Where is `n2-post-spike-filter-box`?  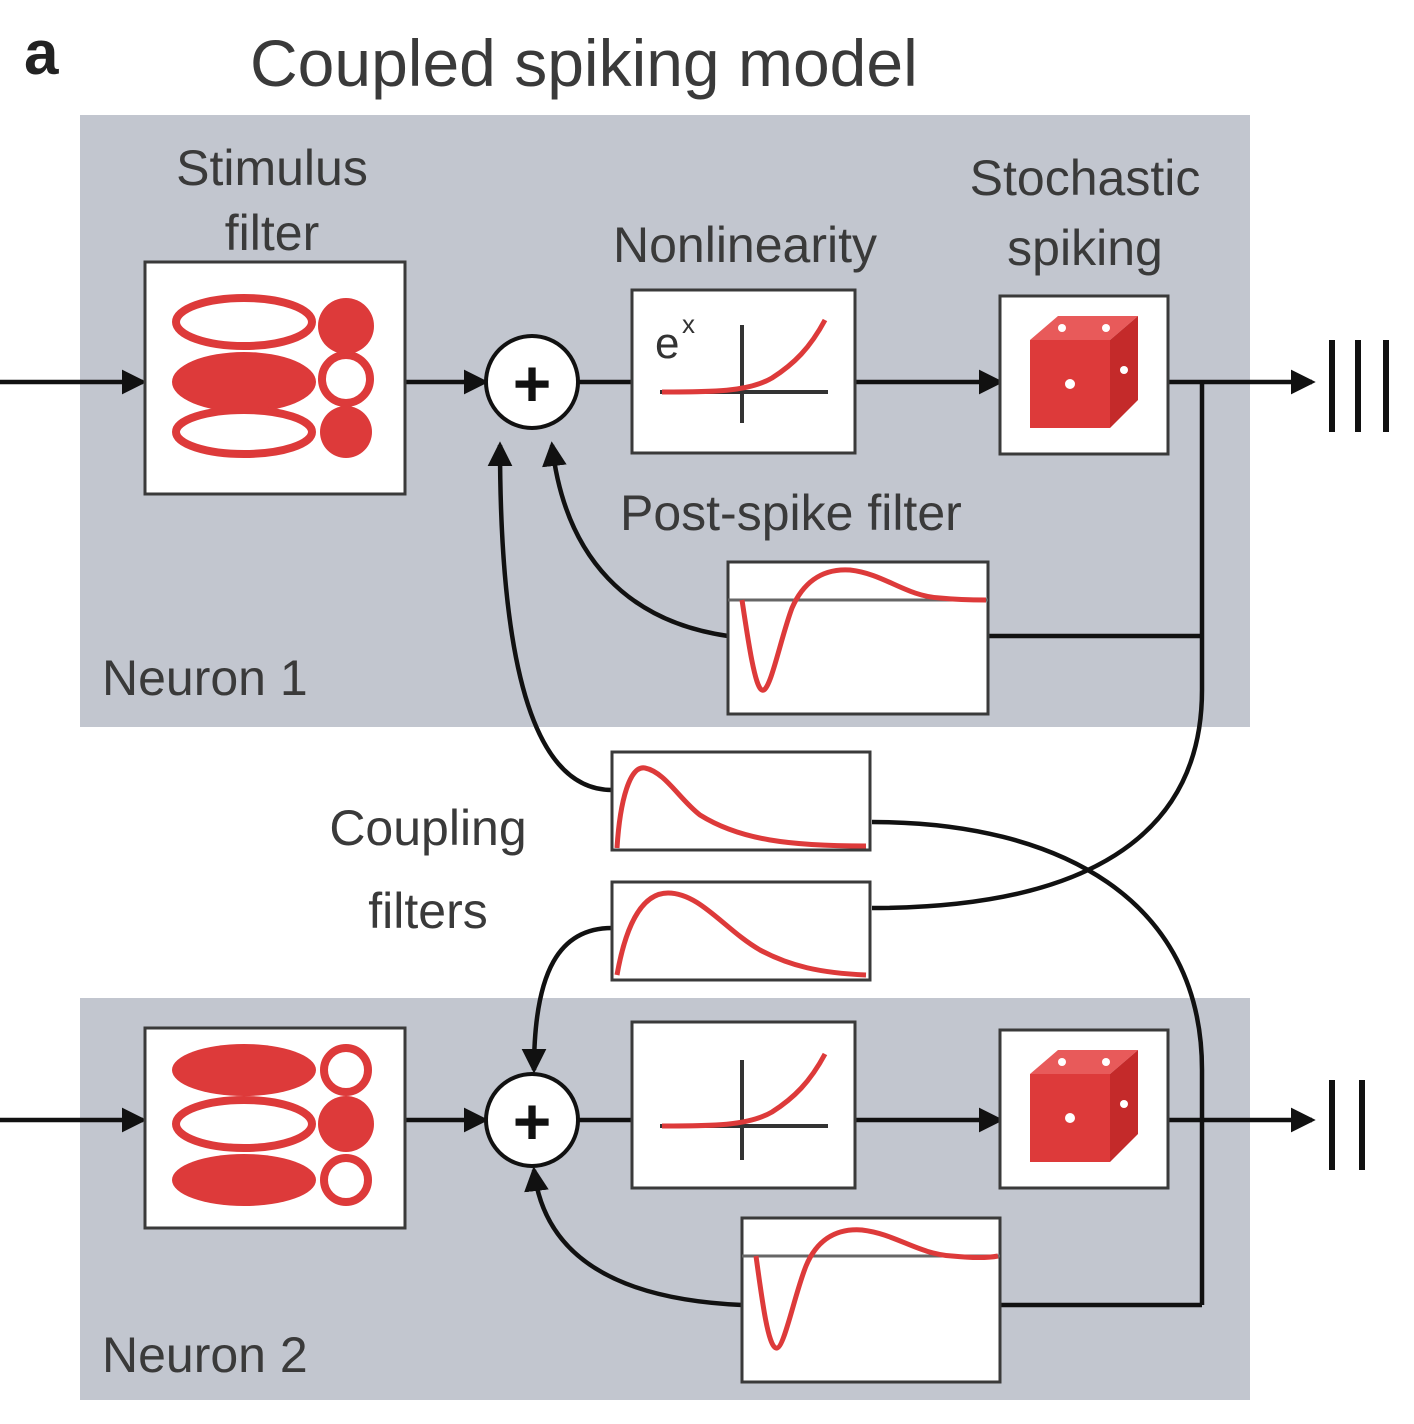 n2-post-spike-filter-box is located at coordinates (871, 1300).